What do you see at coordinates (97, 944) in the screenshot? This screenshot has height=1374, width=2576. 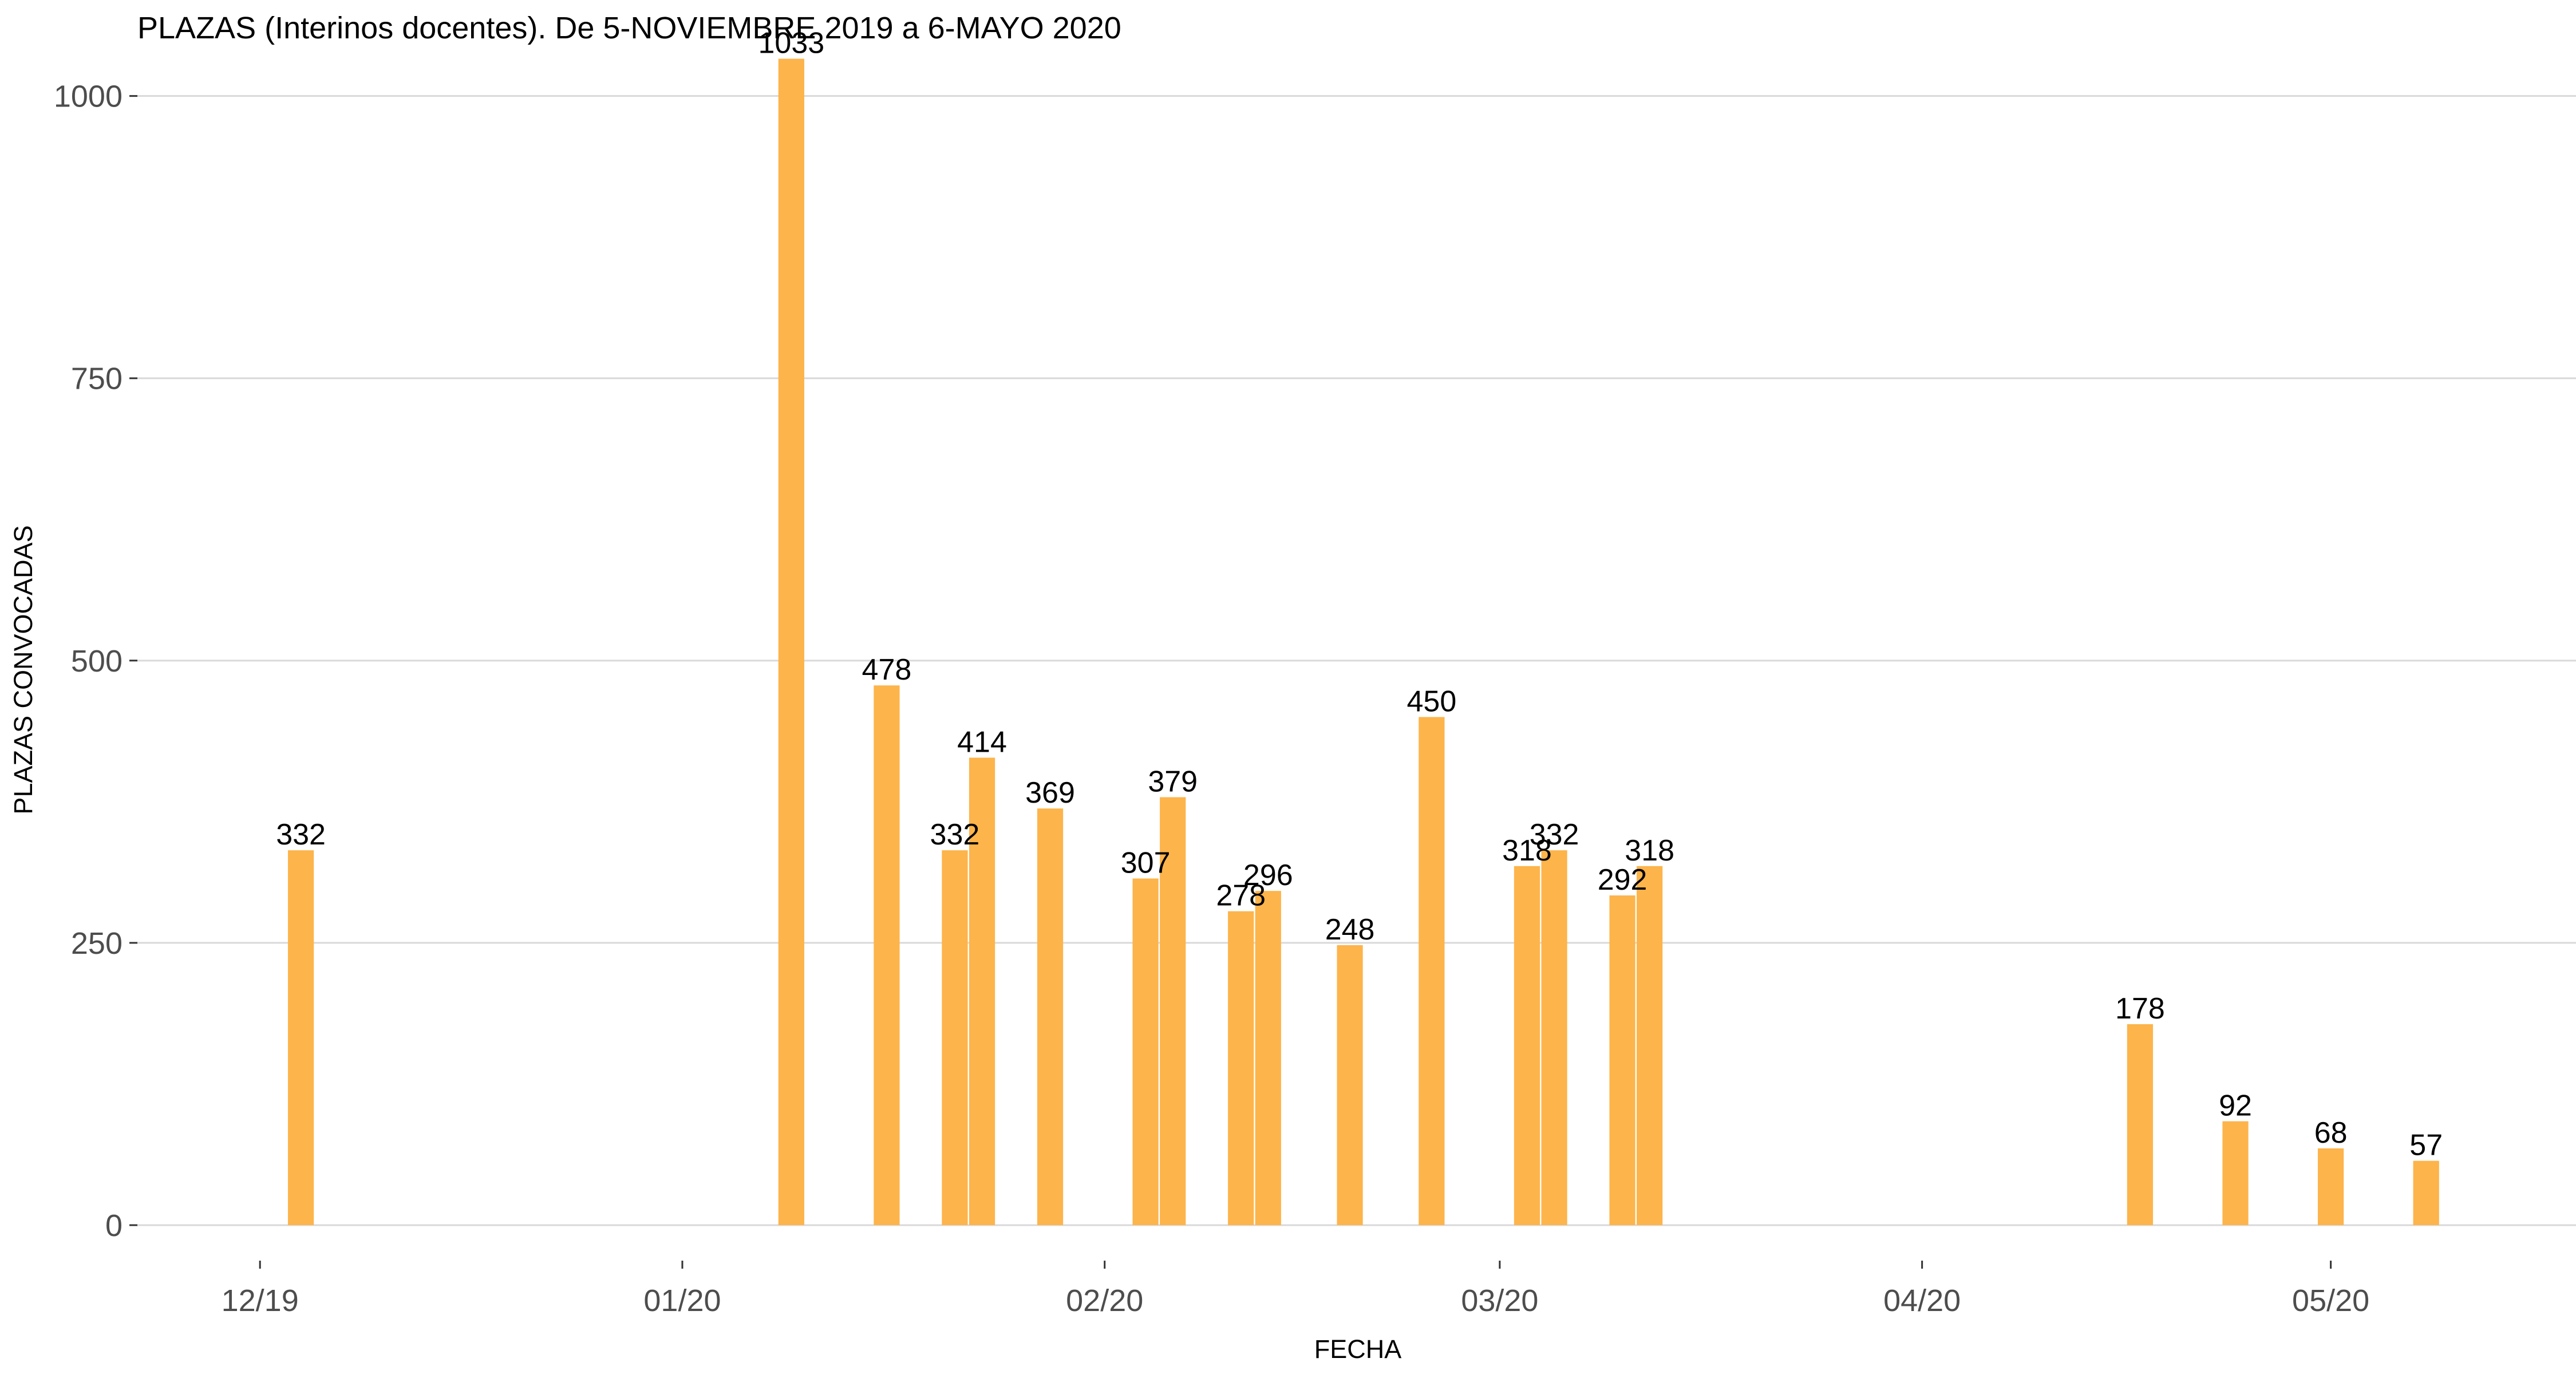 I see `y-tick-label: 250` at bounding box center [97, 944].